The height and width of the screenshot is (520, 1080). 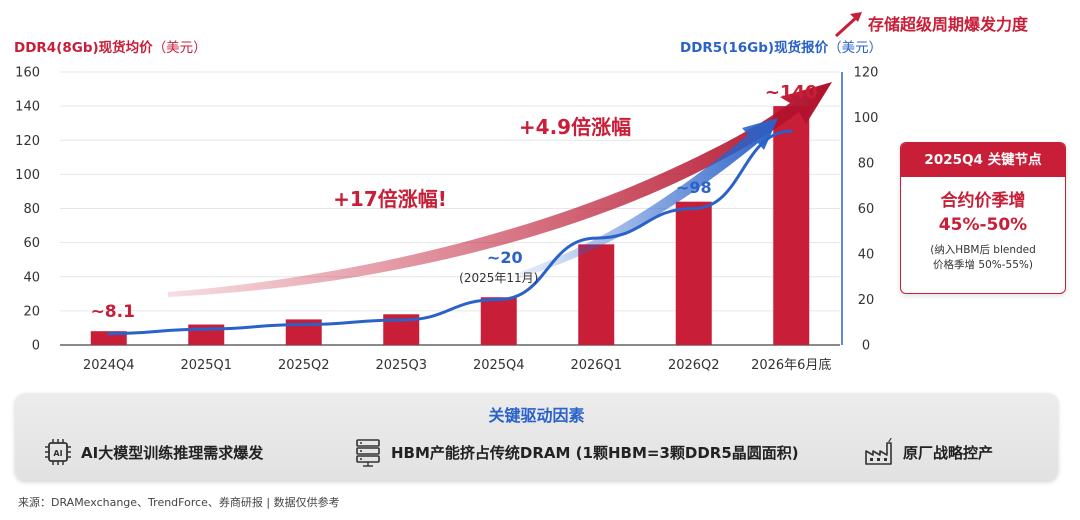 I want to click on x-axis-tick-label: 2025Q1, so click(x=206, y=365).